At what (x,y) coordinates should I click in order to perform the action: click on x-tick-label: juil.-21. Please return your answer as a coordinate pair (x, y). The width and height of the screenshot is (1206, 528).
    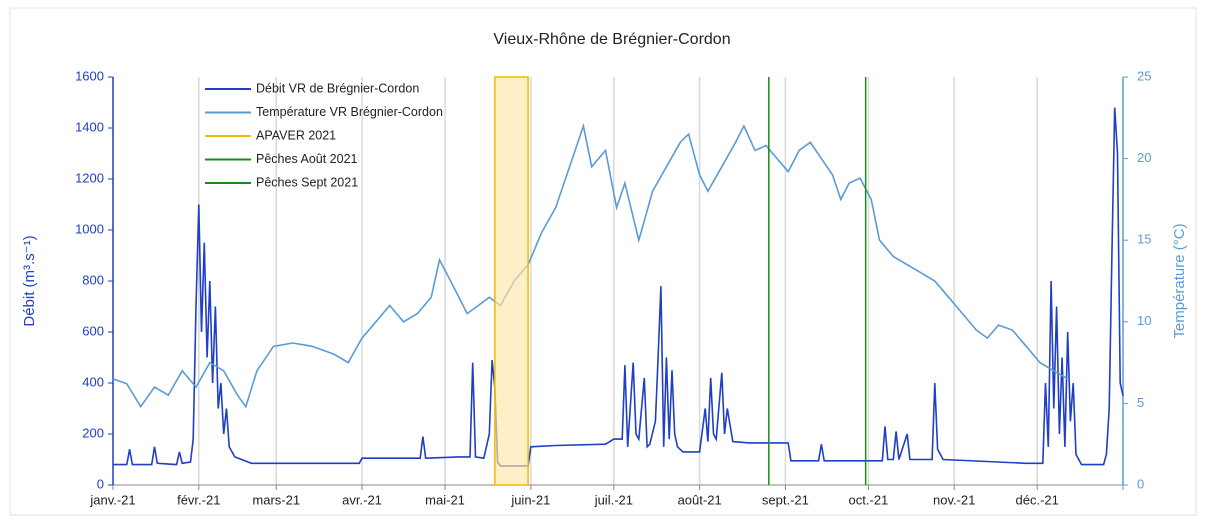
    Looking at the image, I should click on (613, 499).